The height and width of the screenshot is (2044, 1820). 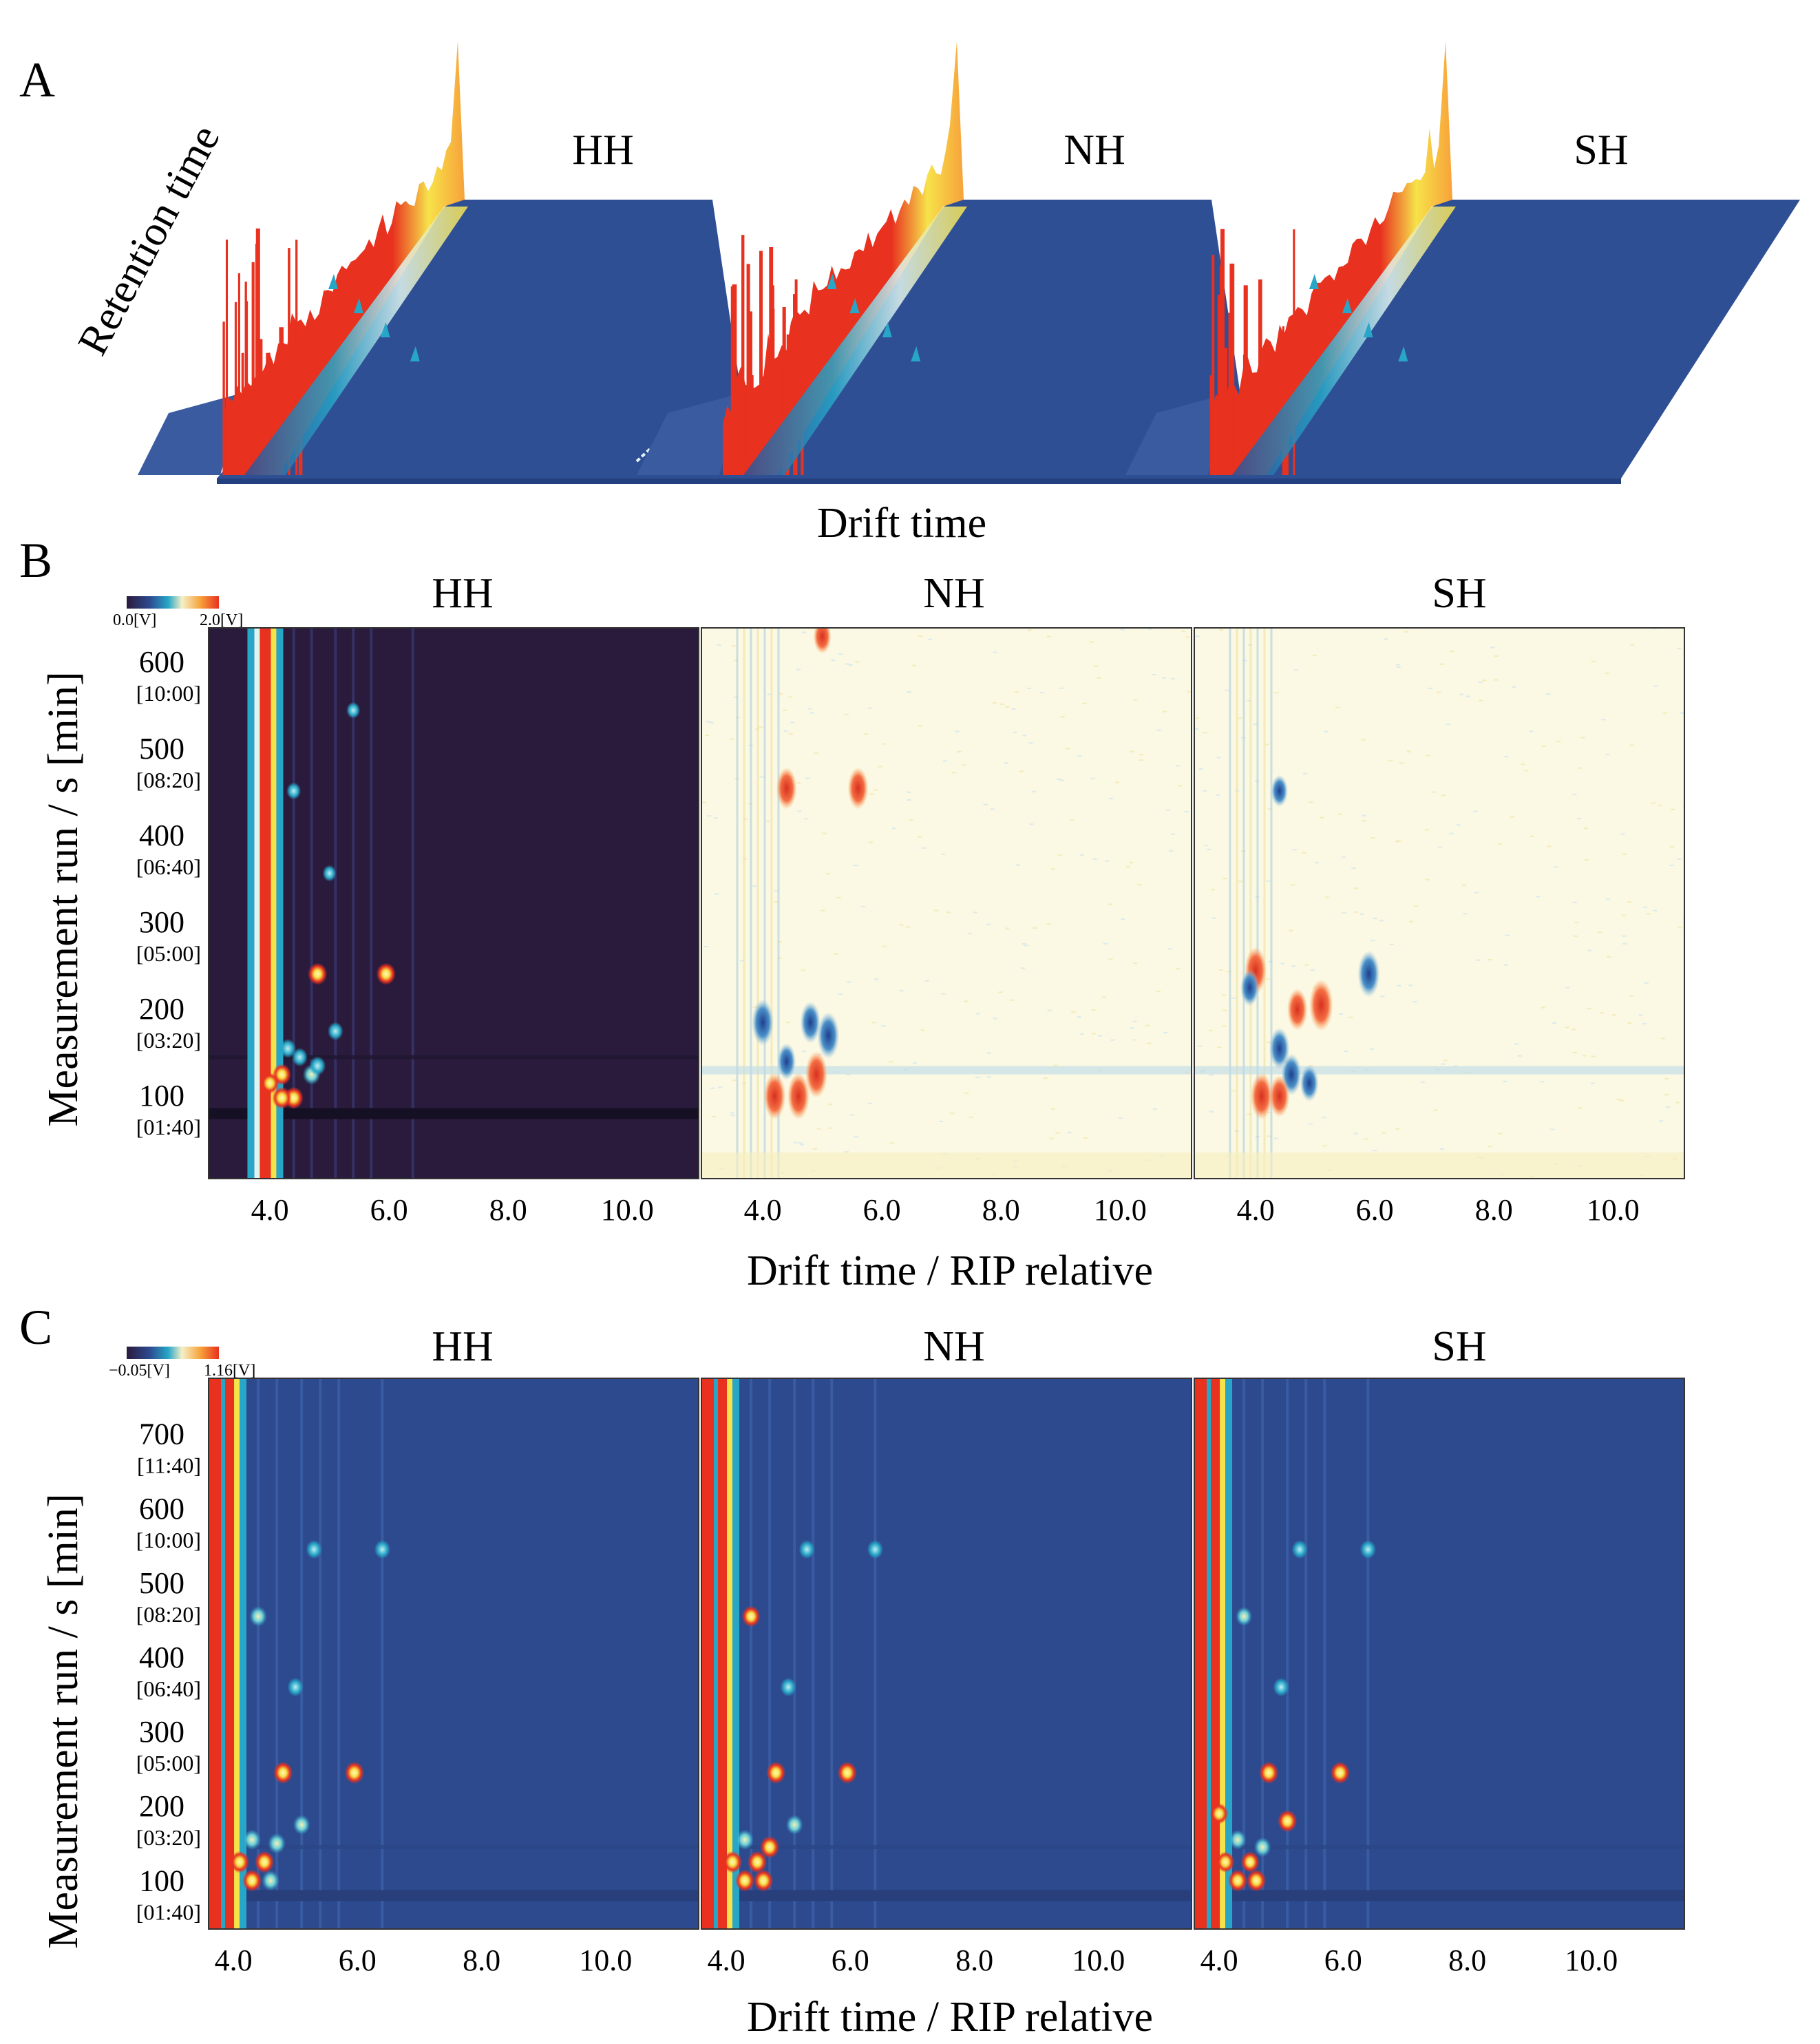 What do you see at coordinates (763, 1210) in the screenshot?
I see `panel-b-nh-xtick-label: 4.0` at bounding box center [763, 1210].